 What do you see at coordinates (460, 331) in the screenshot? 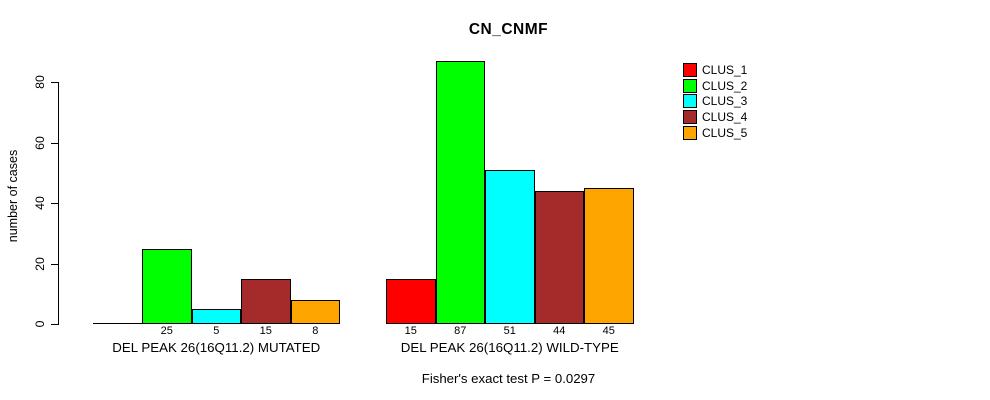
I see `bar-value-label: 87` at bounding box center [460, 331].